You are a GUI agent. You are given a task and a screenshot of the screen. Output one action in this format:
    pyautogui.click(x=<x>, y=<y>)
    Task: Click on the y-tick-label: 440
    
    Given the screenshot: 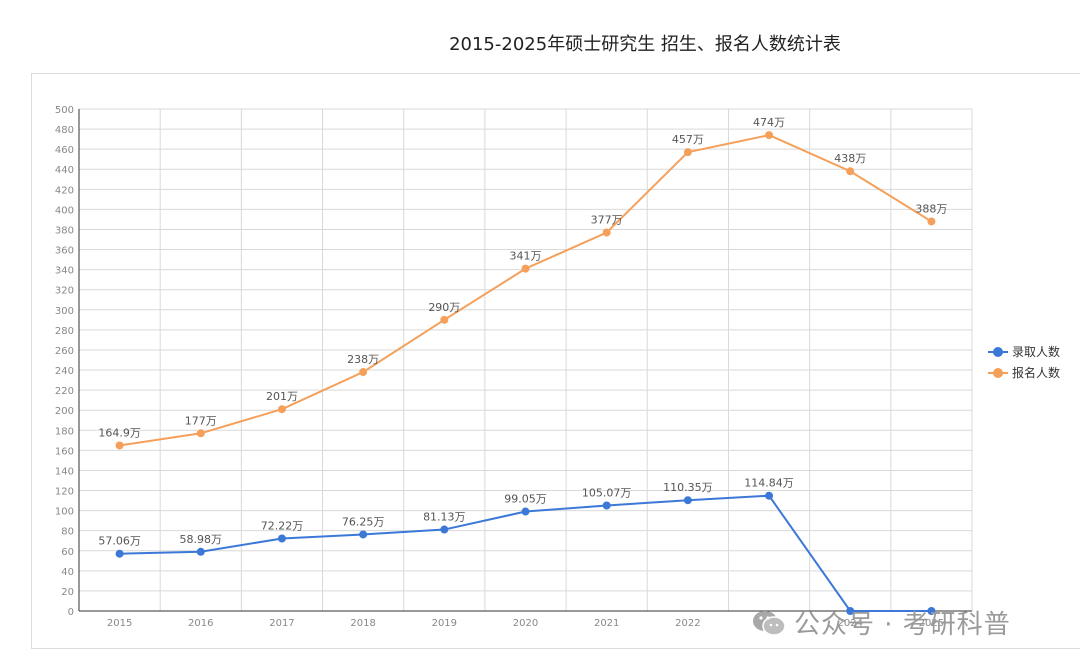 What is the action you would take?
    pyautogui.click(x=64, y=170)
    